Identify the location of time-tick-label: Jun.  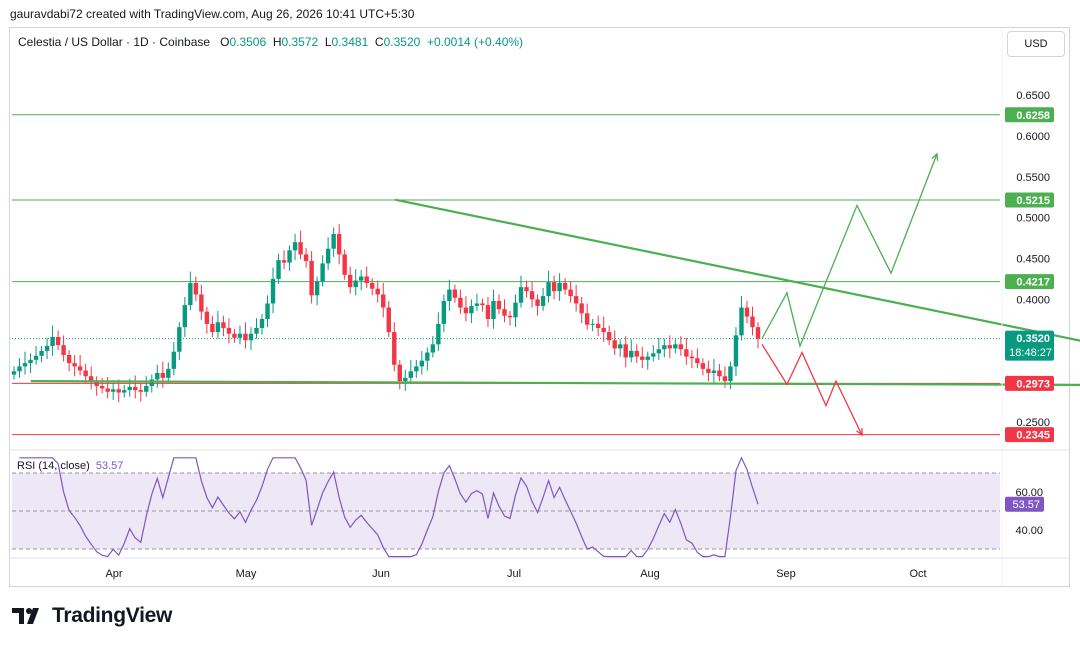
(381, 574).